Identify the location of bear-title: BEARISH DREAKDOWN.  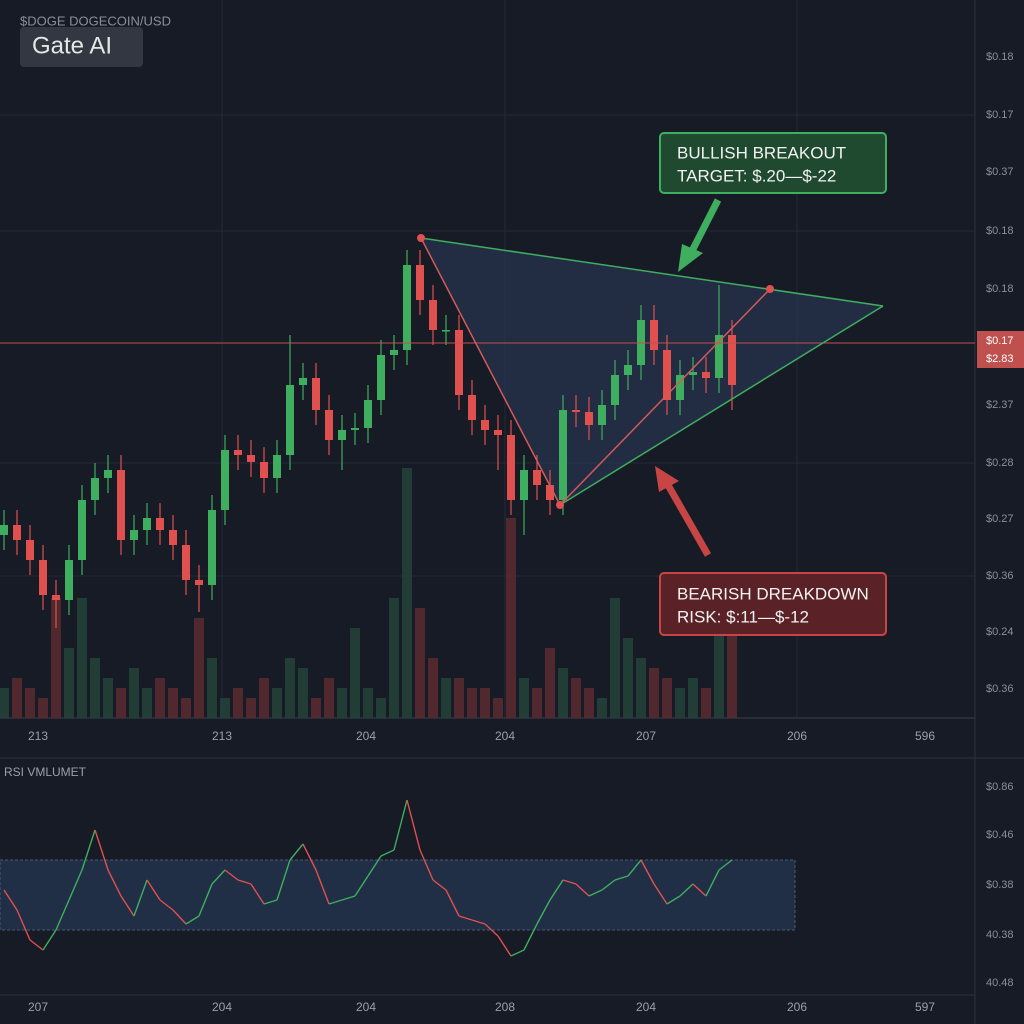
(773, 593).